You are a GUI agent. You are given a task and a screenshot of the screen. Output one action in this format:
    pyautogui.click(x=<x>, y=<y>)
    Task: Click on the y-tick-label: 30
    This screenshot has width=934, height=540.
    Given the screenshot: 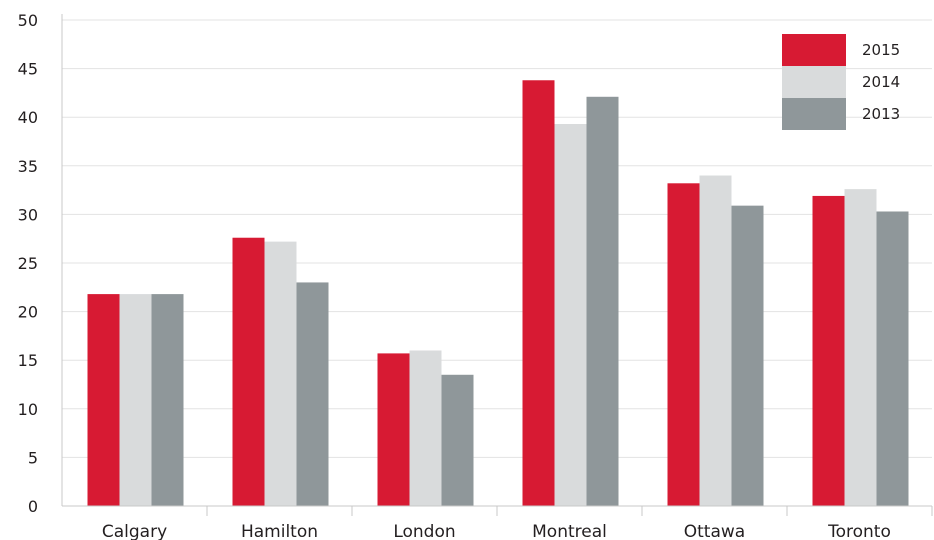 What is the action you would take?
    pyautogui.click(x=28, y=214)
    